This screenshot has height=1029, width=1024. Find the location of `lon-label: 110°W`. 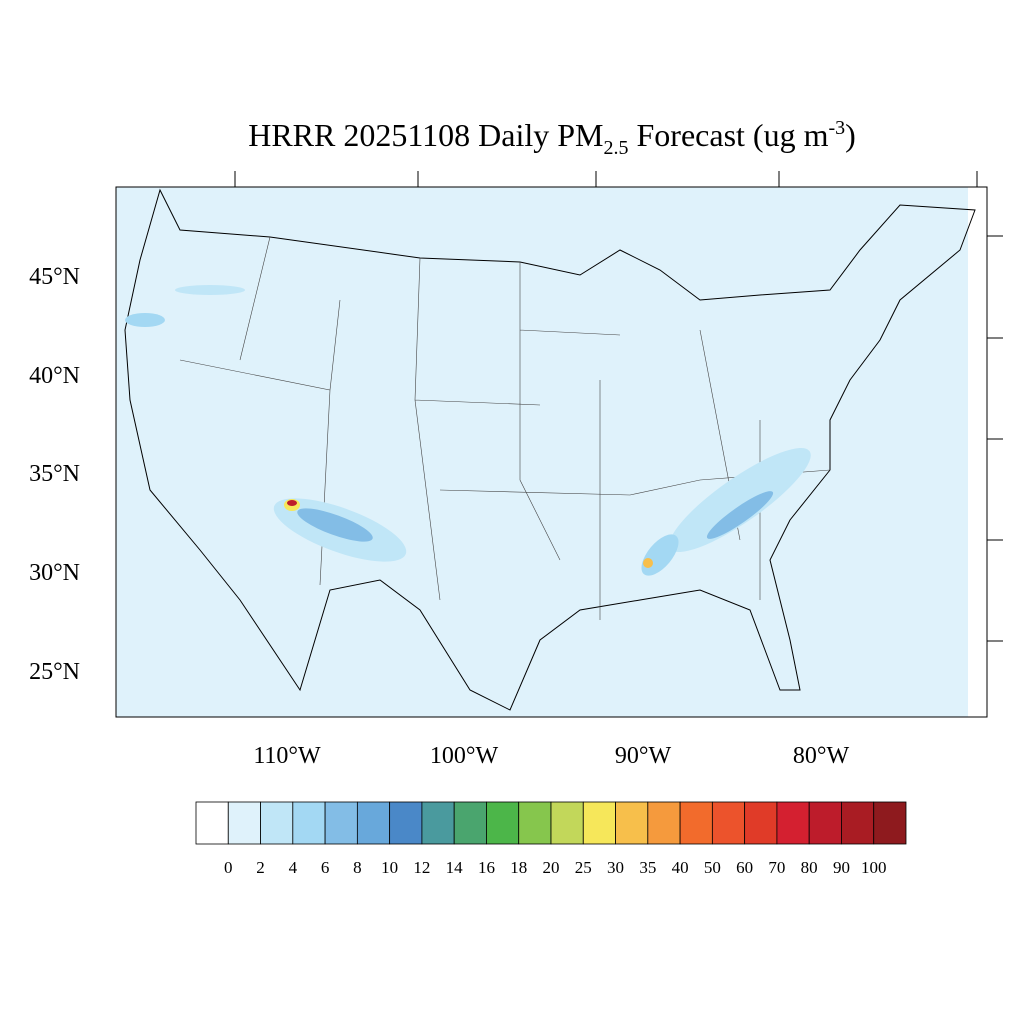

lon-label: 110°W is located at coordinates (287, 756).